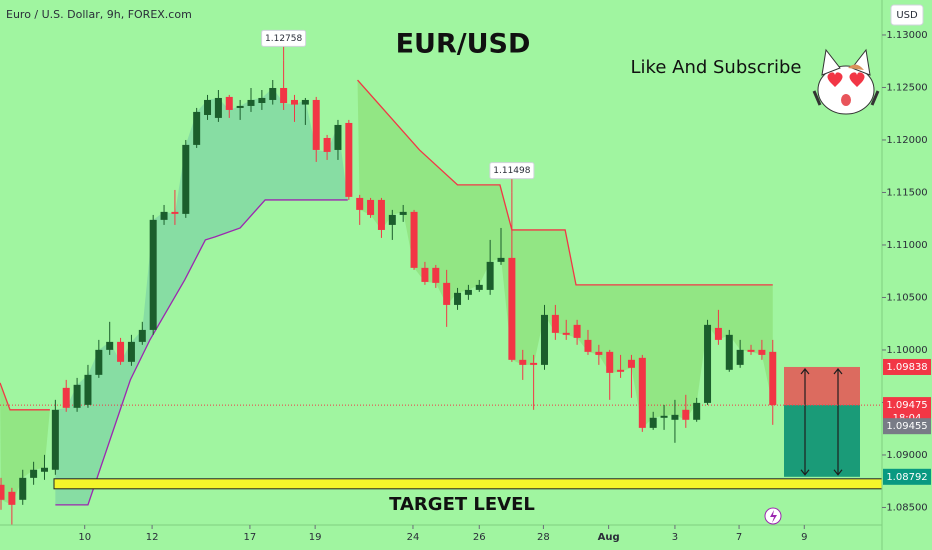  I want to click on callout-label: 1.12758, so click(283, 39).